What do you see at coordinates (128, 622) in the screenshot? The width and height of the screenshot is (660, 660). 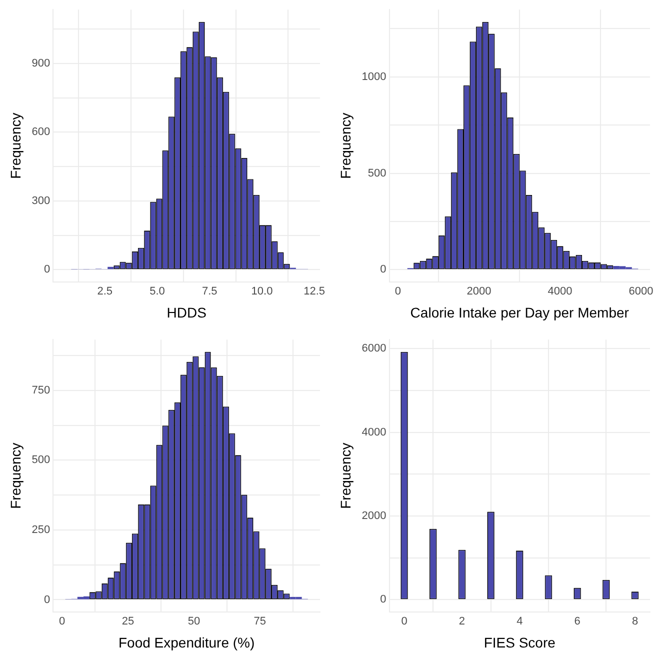 I see `x-tick-label: 25` at bounding box center [128, 622].